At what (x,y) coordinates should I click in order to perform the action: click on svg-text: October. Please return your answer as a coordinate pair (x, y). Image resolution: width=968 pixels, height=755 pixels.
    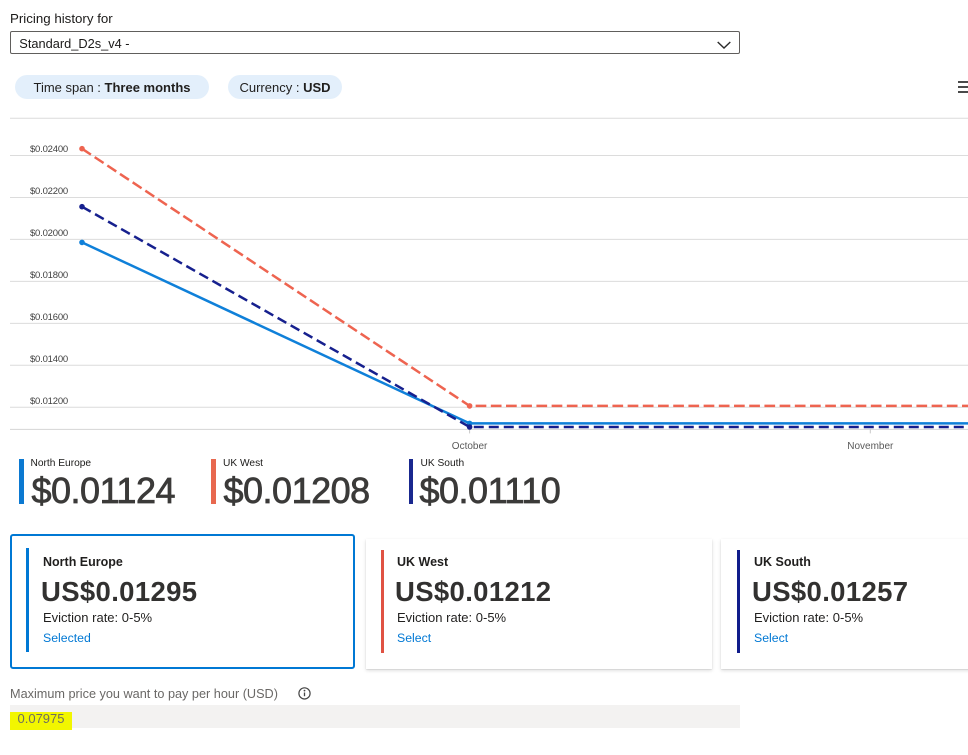
    Looking at the image, I should click on (470, 446).